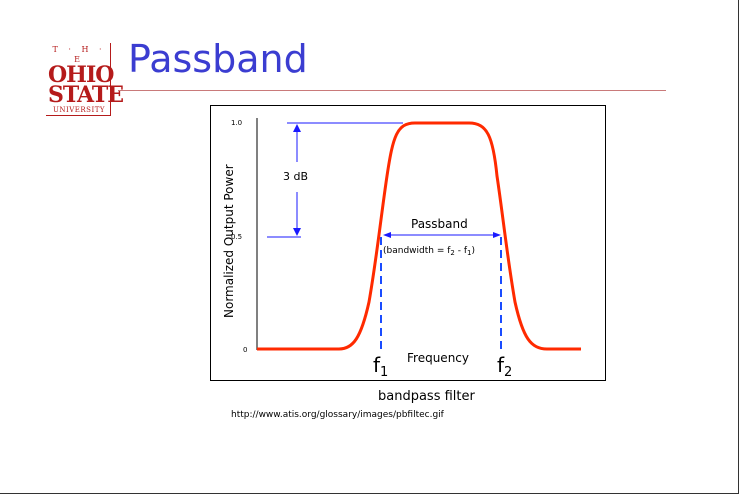  Describe the element at coordinates (86, 95) in the screenshot. I see `logo-line-state: STATE` at that location.